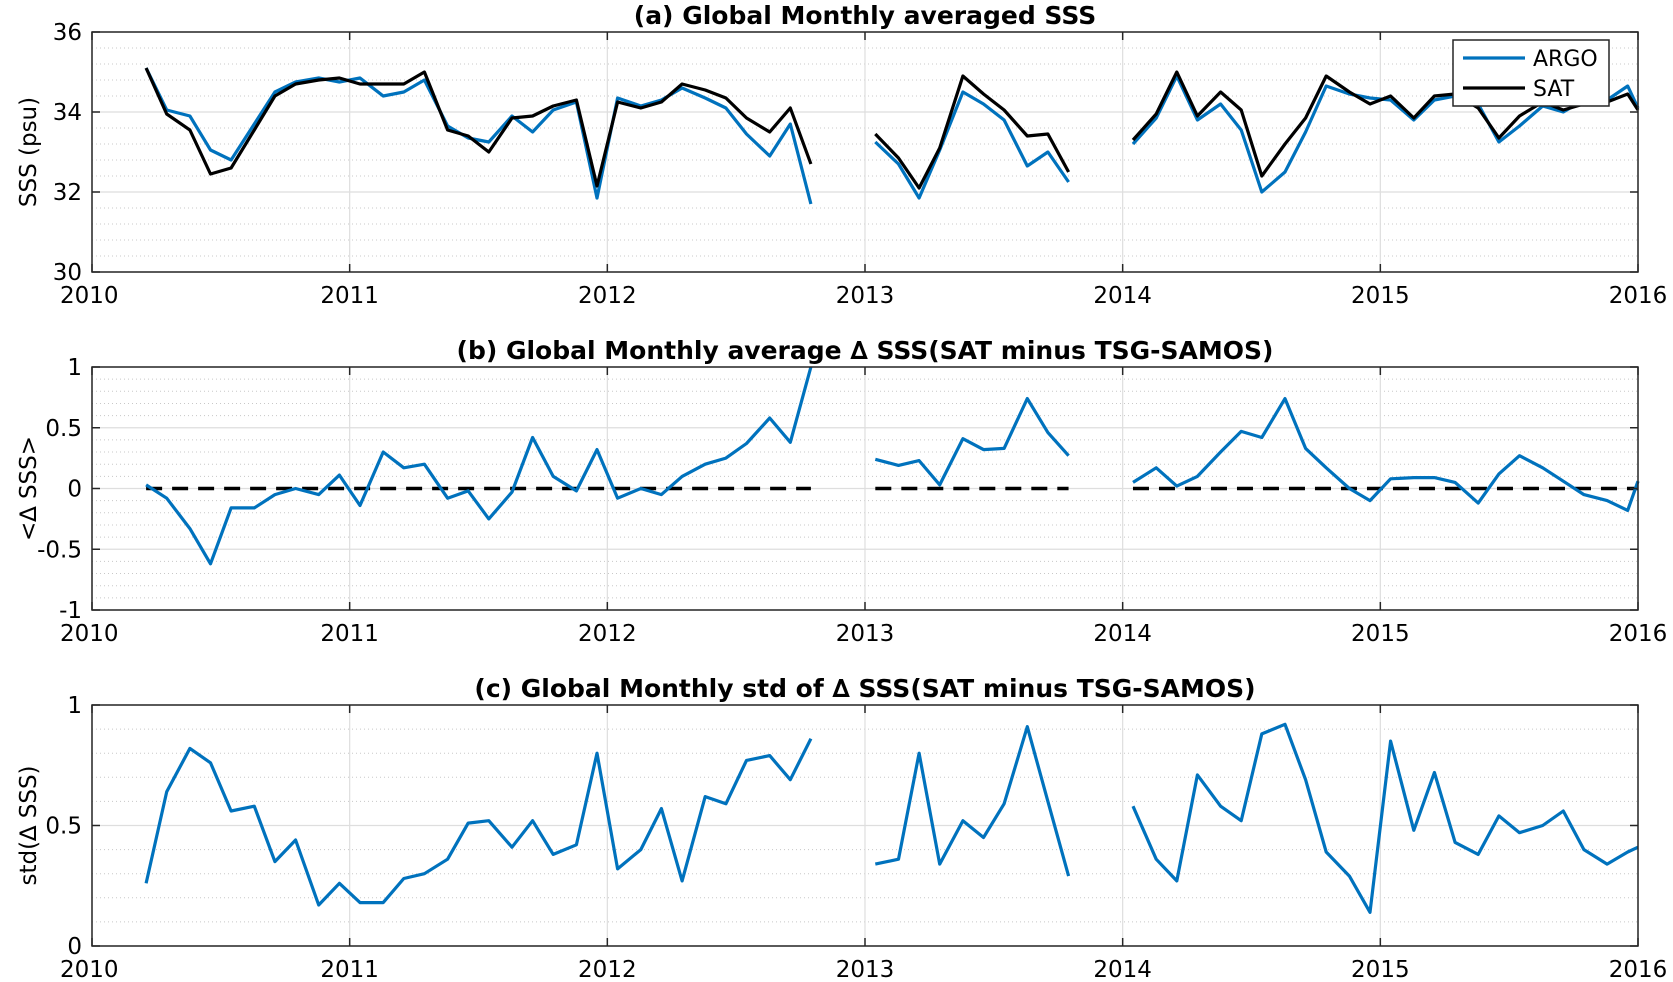 This screenshot has height=982, width=1673. I want to click on legend: ARGO SAT, so click(1531, 73).